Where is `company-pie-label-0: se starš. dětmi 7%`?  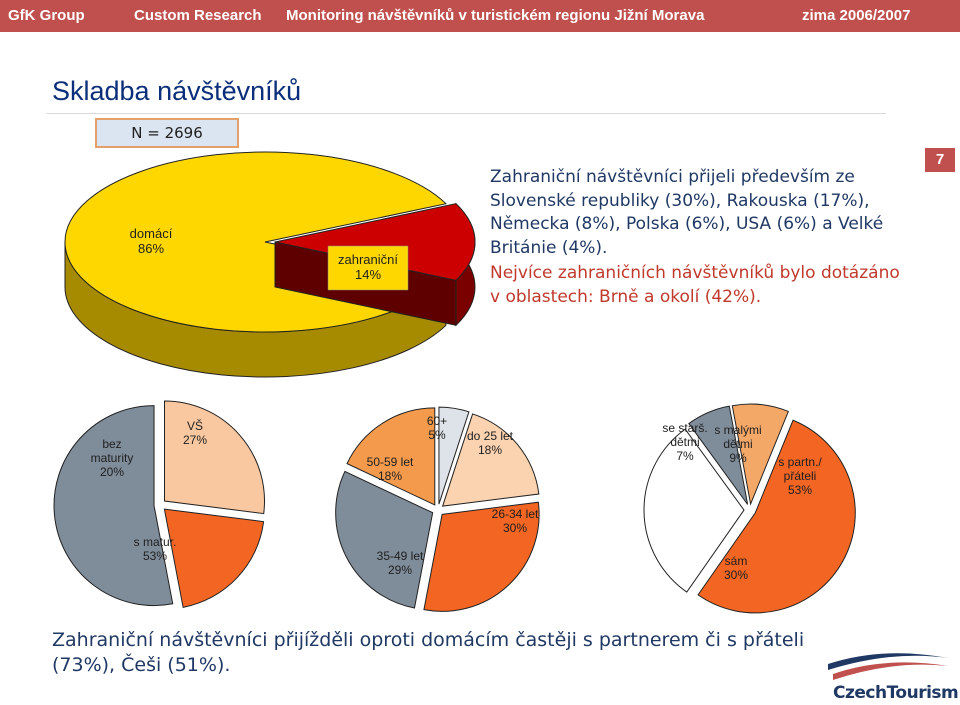
company-pie-label-0: se starš. dětmi 7% is located at coordinates (684, 442).